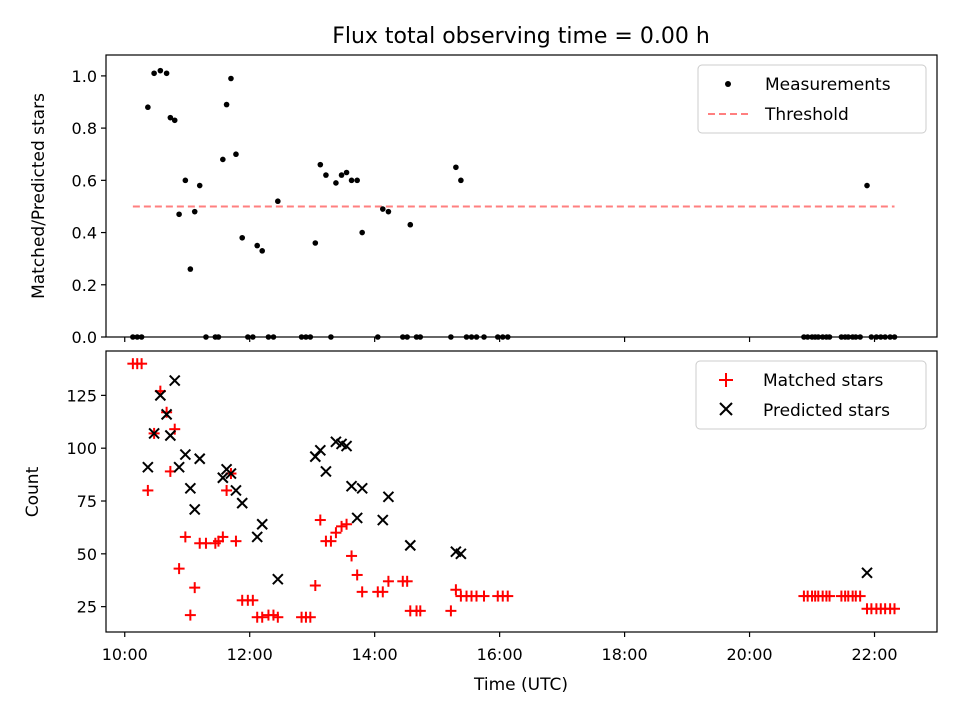 The image size is (960, 720). What do you see at coordinates (33, 491) in the screenshot?
I see `bottom-y-axis-label: Count` at bounding box center [33, 491].